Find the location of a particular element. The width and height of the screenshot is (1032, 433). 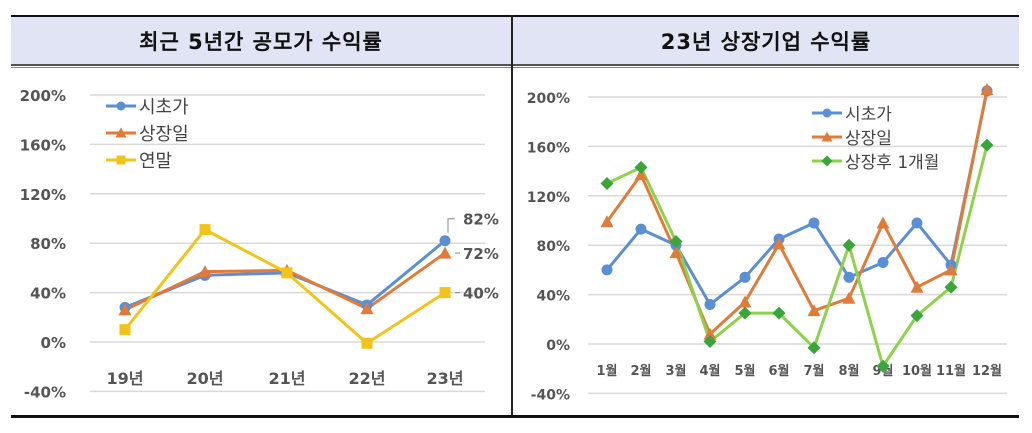

legend-label: 상장후 1개월 is located at coordinates (892, 163).